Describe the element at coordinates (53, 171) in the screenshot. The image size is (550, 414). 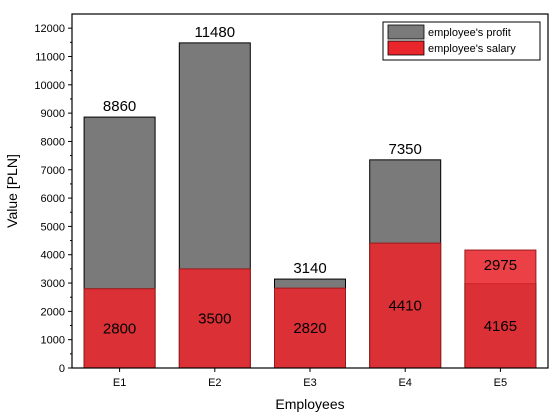
I see `y-tick-label: 7000` at that location.